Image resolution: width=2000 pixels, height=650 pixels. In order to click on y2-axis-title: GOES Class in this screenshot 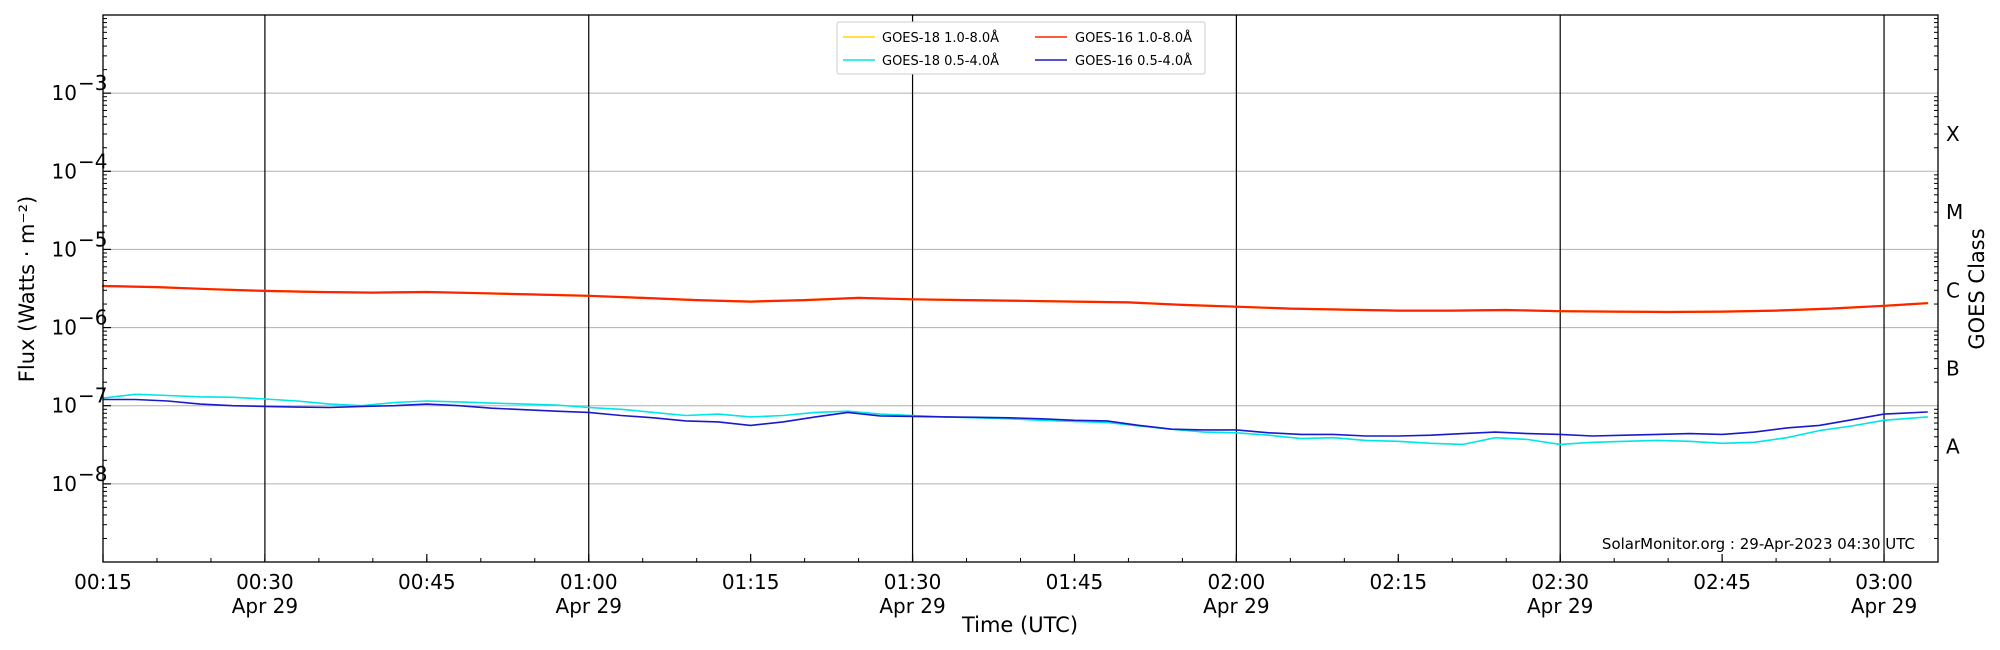, I will do `click(1977, 288)`.